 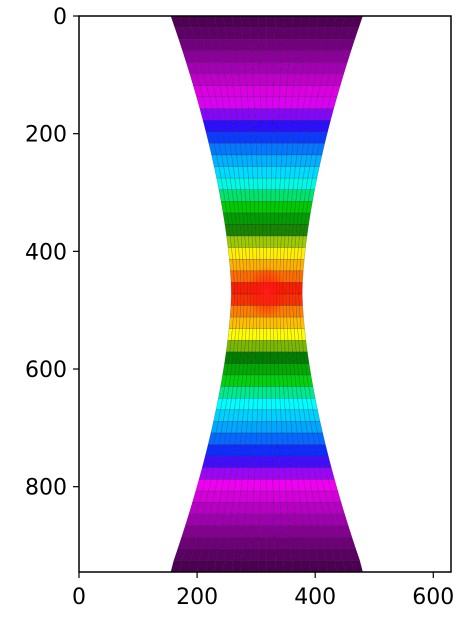 I want to click on x-tick-label: 600, so click(x=433, y=597).